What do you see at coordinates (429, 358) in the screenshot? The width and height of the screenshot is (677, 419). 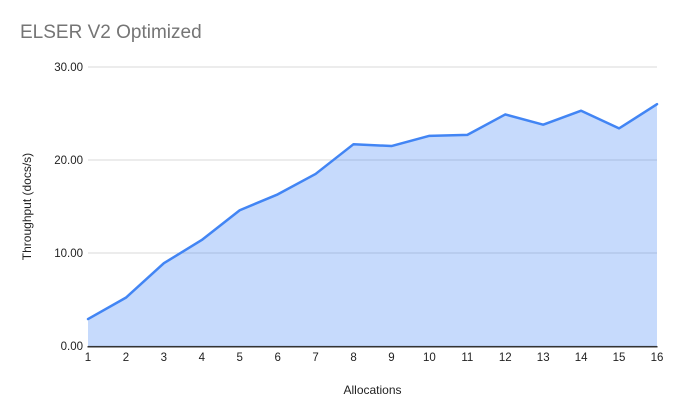 I see `x-tick-label: 10` at bounding box center [429, 358].